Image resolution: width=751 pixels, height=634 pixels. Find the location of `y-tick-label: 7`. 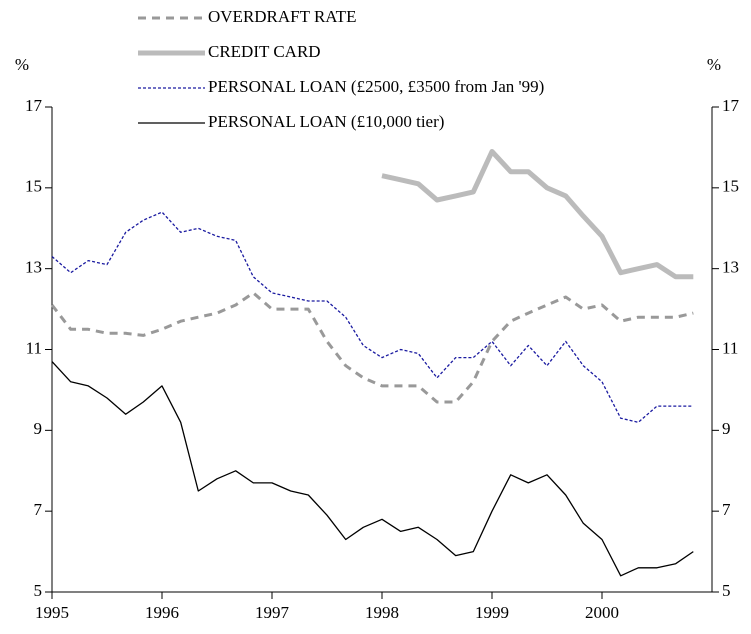

y-tick-label: 7 is located at coordinates (38, 509).